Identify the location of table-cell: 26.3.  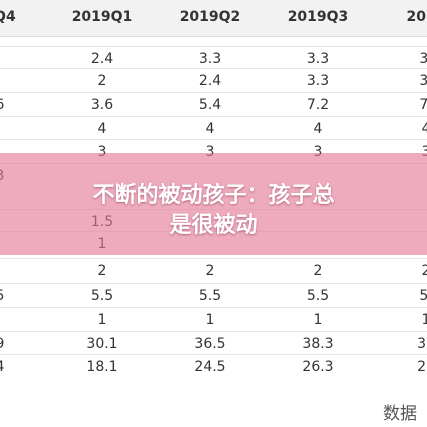
(318, 367).